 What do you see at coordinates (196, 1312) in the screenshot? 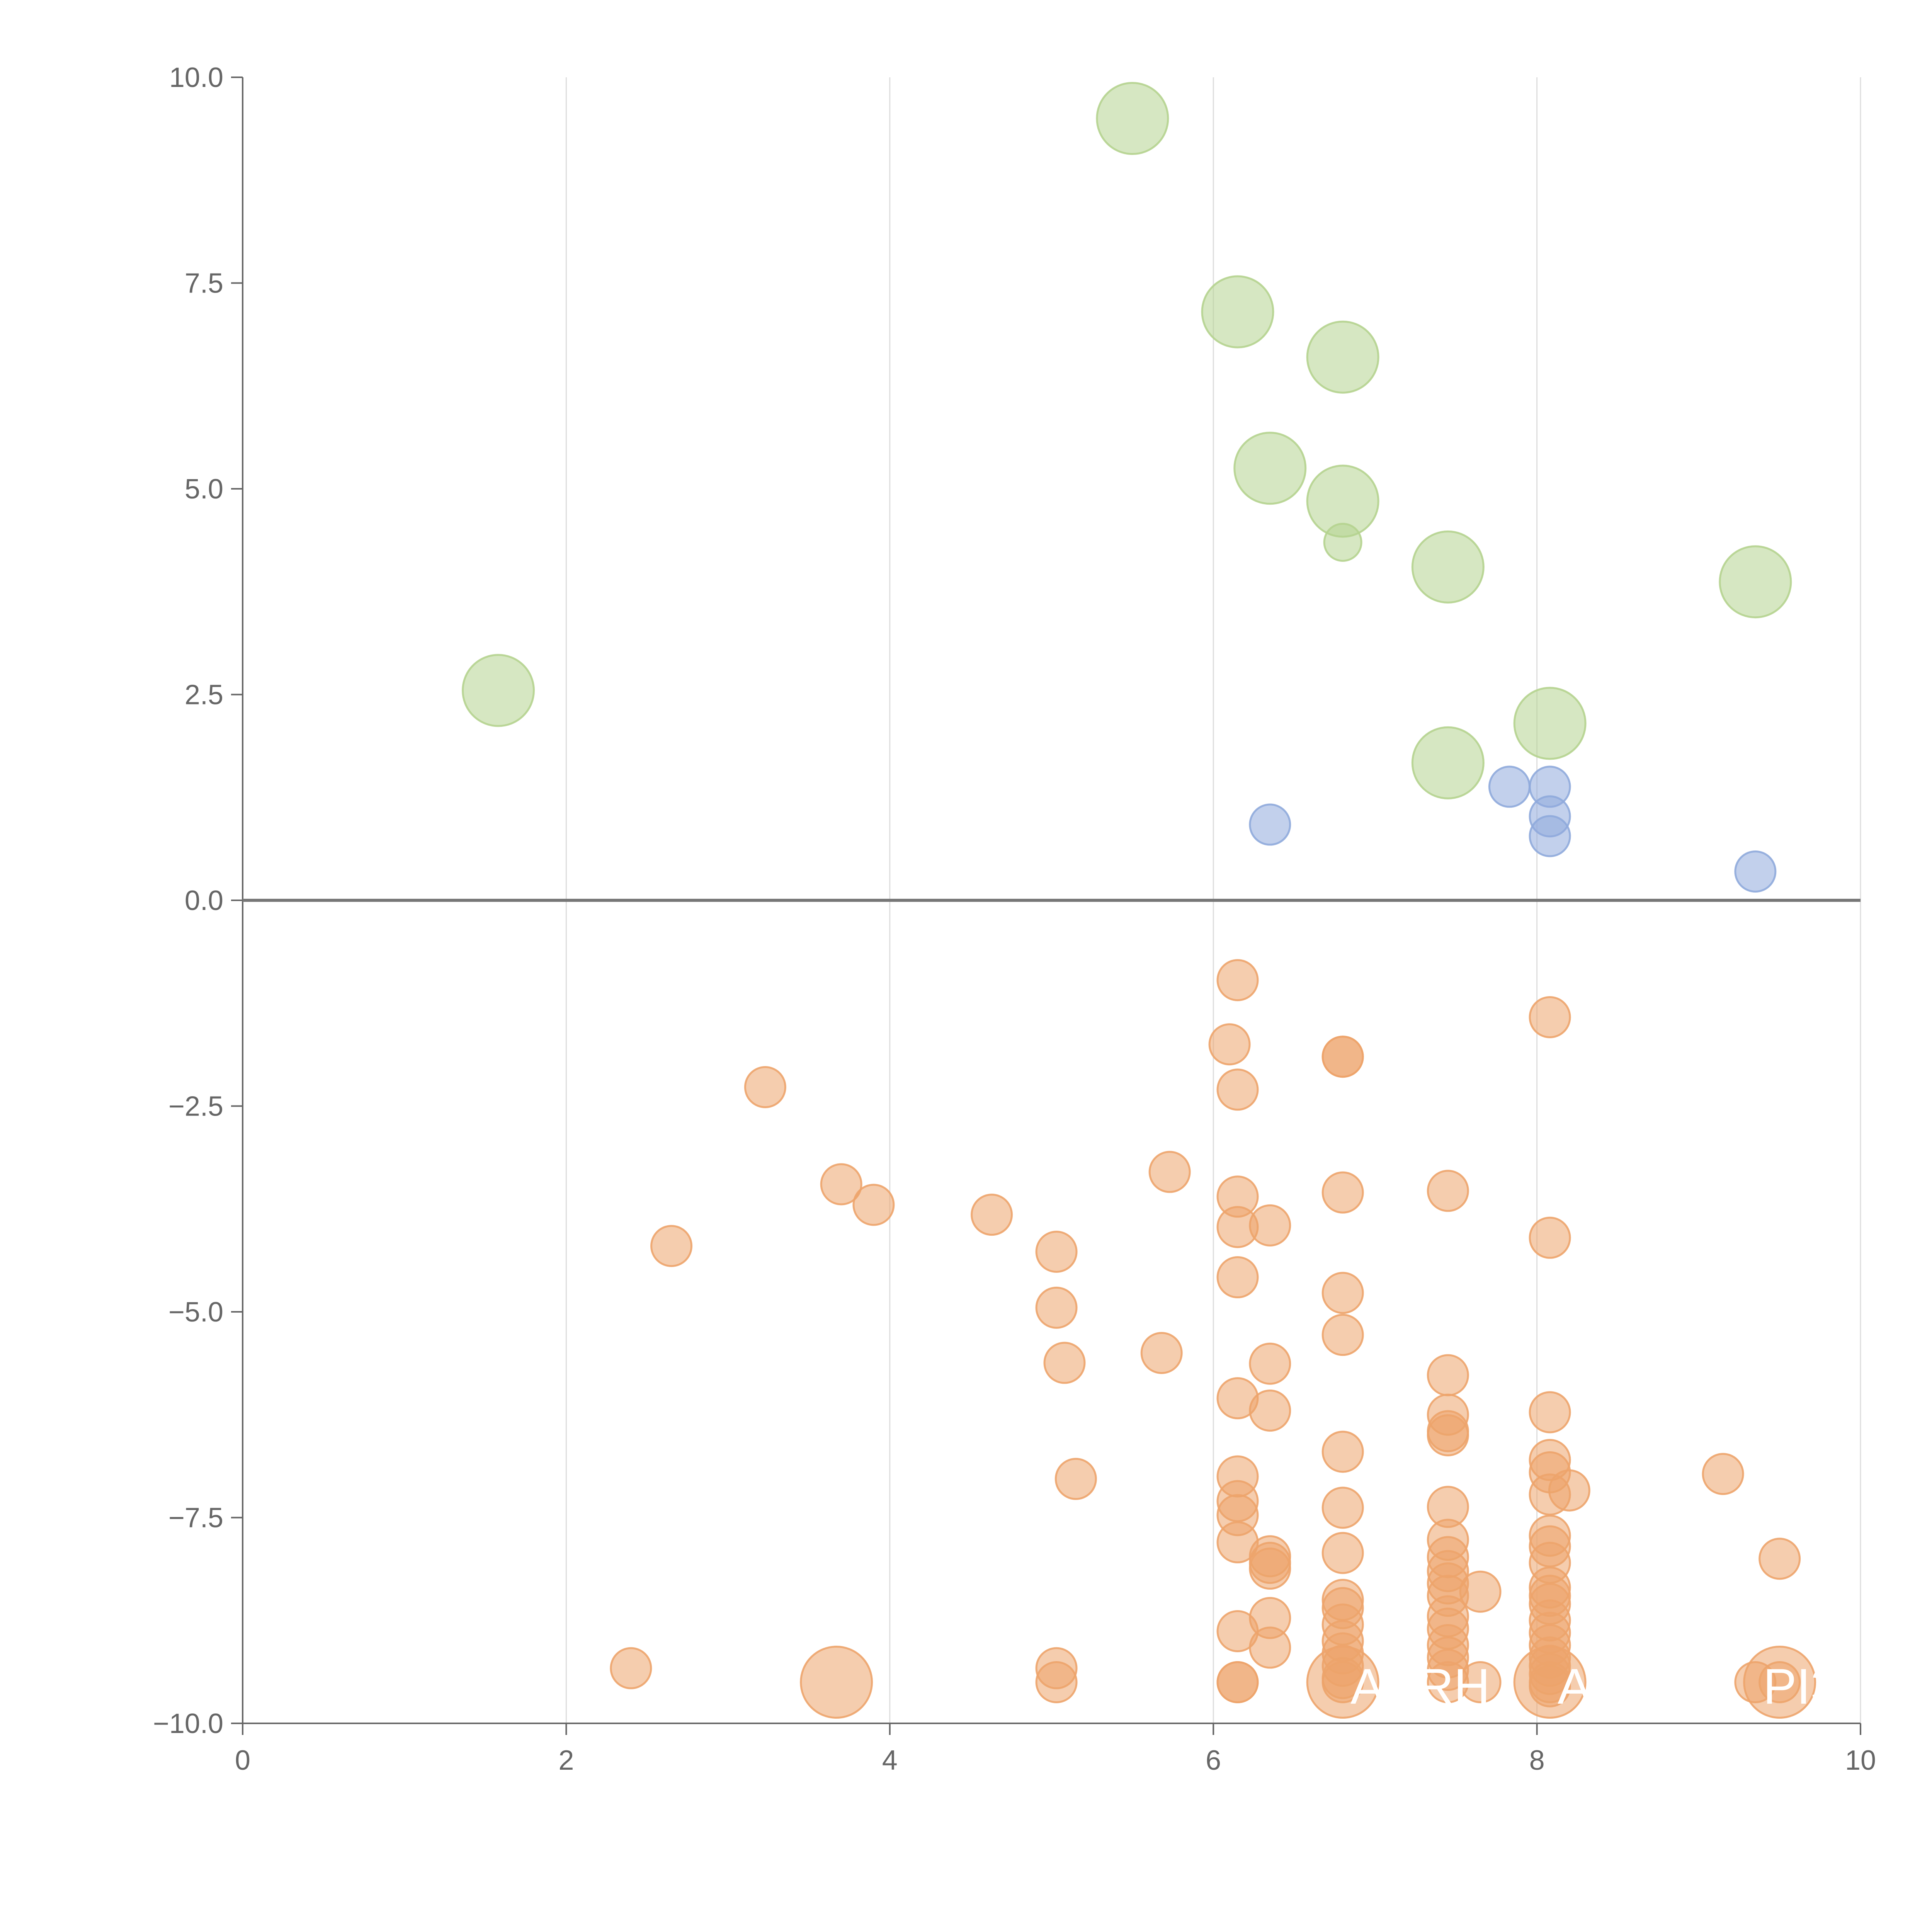
I see `y-tick-label: −5.0` at bounding box center [196, 1312].